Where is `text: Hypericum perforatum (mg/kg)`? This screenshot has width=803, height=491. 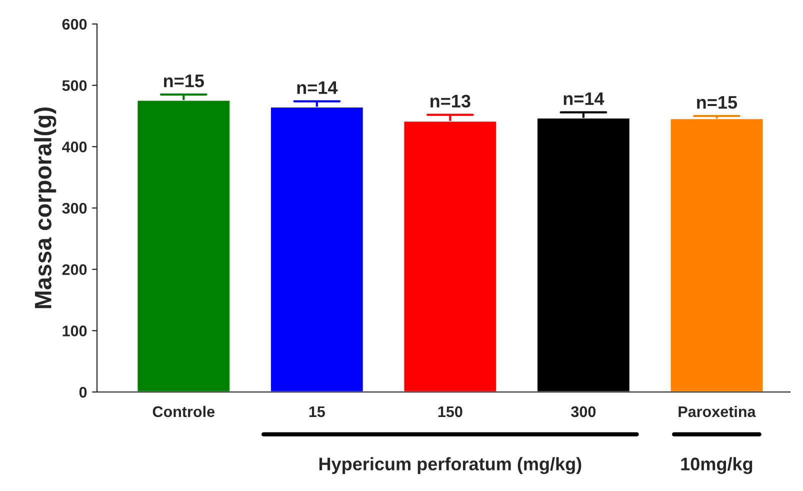
text: Hypericum perforatum (mg/kg) is located at coordinates (450, 465).